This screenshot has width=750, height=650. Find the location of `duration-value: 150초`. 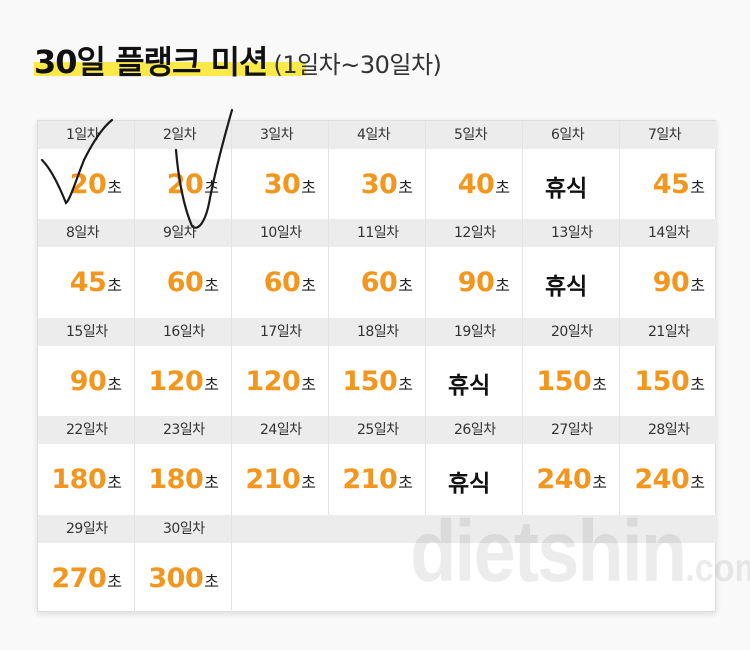

duration-value: 150초 is located at coordinates (377, 381).